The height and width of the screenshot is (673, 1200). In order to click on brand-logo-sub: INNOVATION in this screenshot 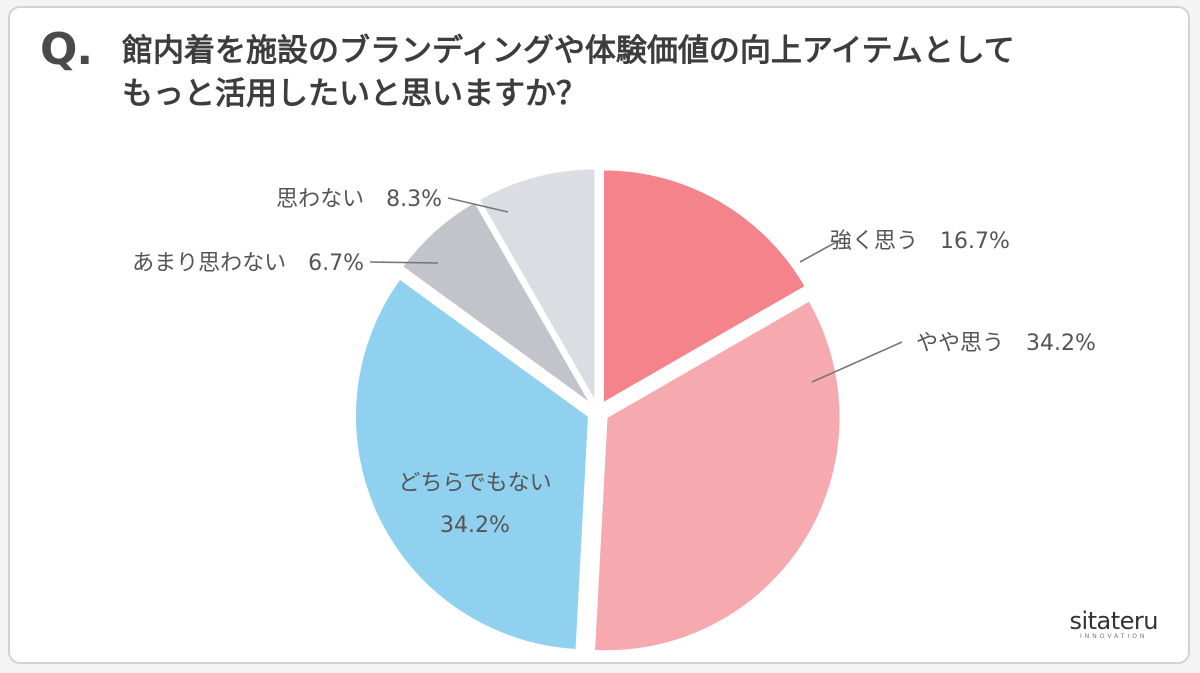, I will do `click(1114, 636)`.